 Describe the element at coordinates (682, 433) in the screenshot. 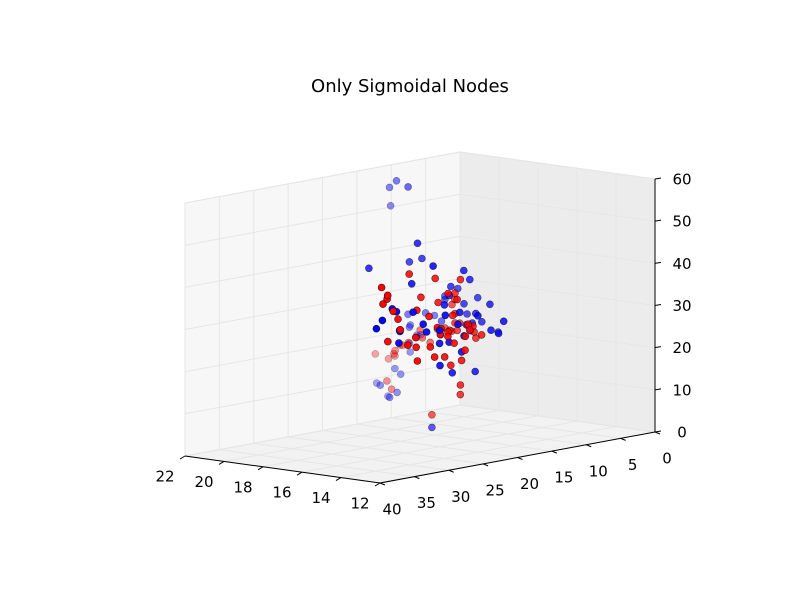

I see `z-tick-label: 0` at that location.